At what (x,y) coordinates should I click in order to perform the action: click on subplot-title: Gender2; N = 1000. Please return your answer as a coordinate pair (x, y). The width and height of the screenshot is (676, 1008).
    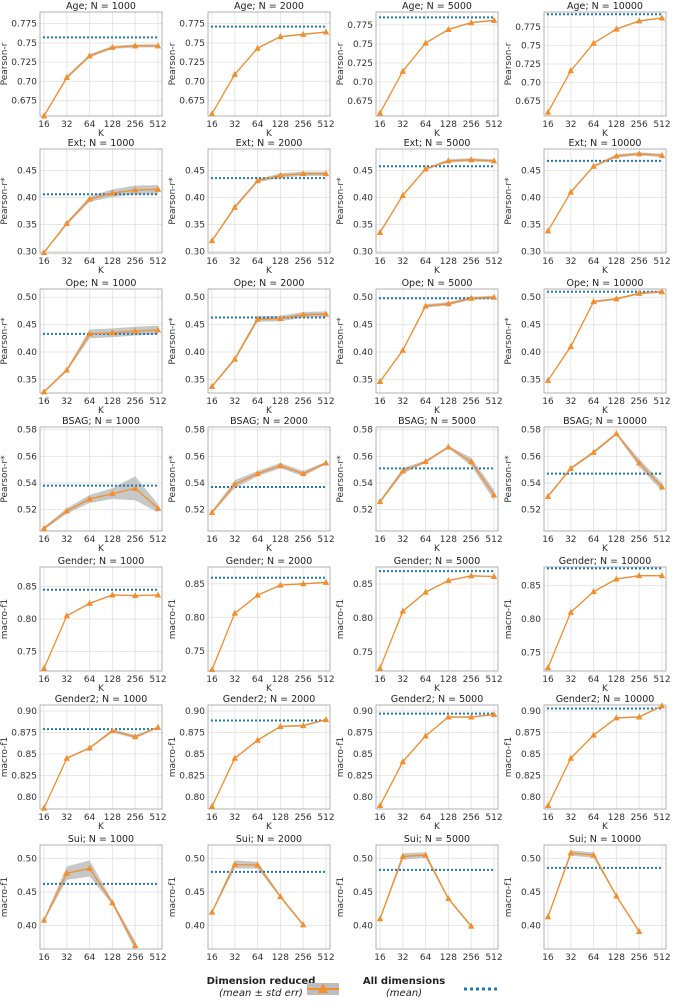
    Looking at the image, I should click on (101, 699).